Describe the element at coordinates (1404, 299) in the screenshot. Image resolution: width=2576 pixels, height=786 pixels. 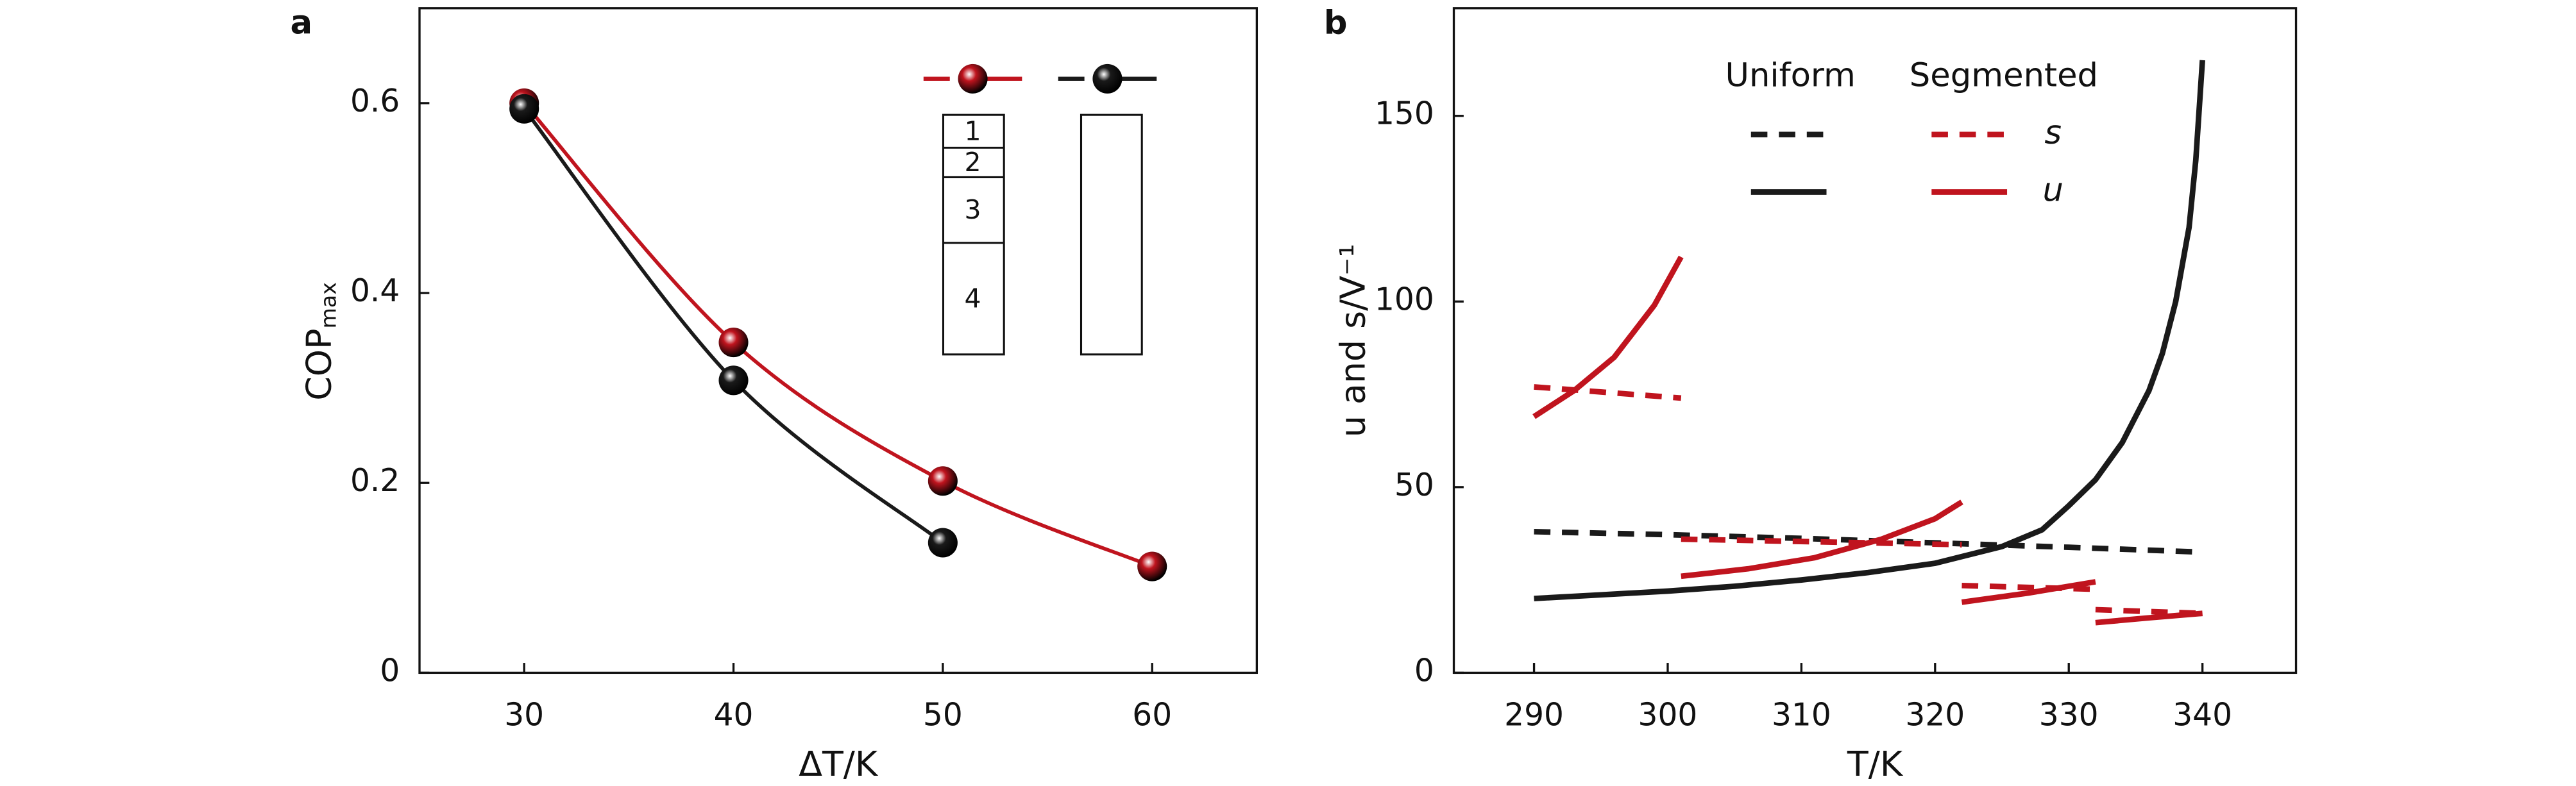
I see `y-tick-label: 100` at that location.